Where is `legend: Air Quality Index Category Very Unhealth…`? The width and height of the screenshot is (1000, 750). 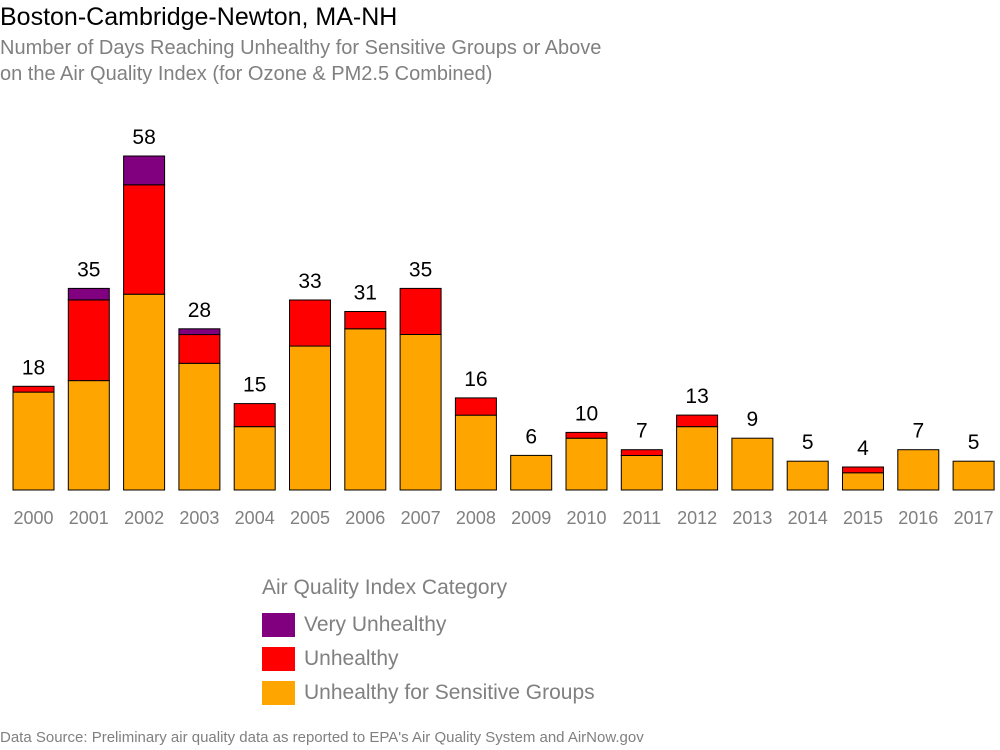
legend: Air Quality Index Category Very Unhealth… is located at coordinates (428, 643).